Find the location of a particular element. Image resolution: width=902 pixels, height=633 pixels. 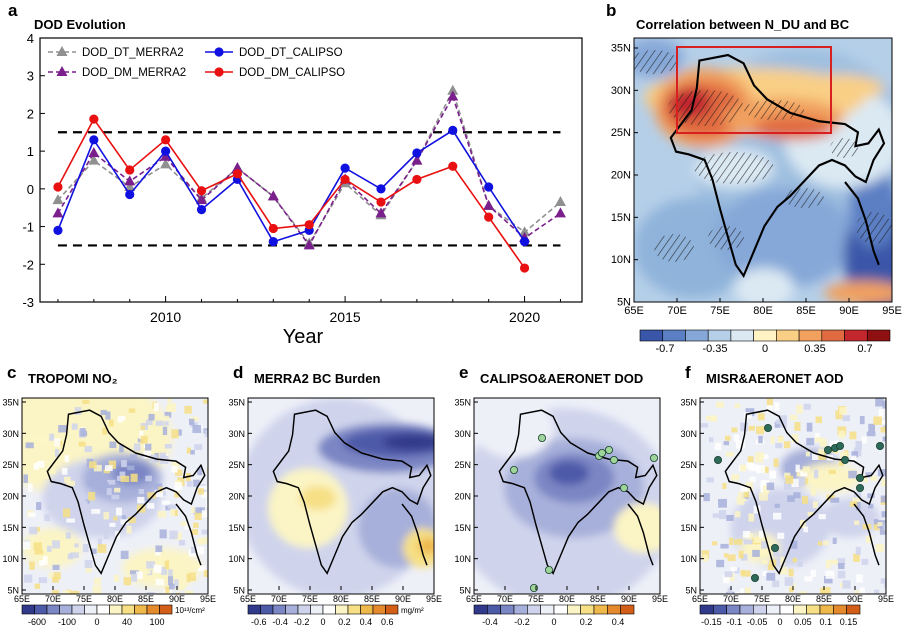

x-tick-label: 2015 is located at coordinates (345, 317).